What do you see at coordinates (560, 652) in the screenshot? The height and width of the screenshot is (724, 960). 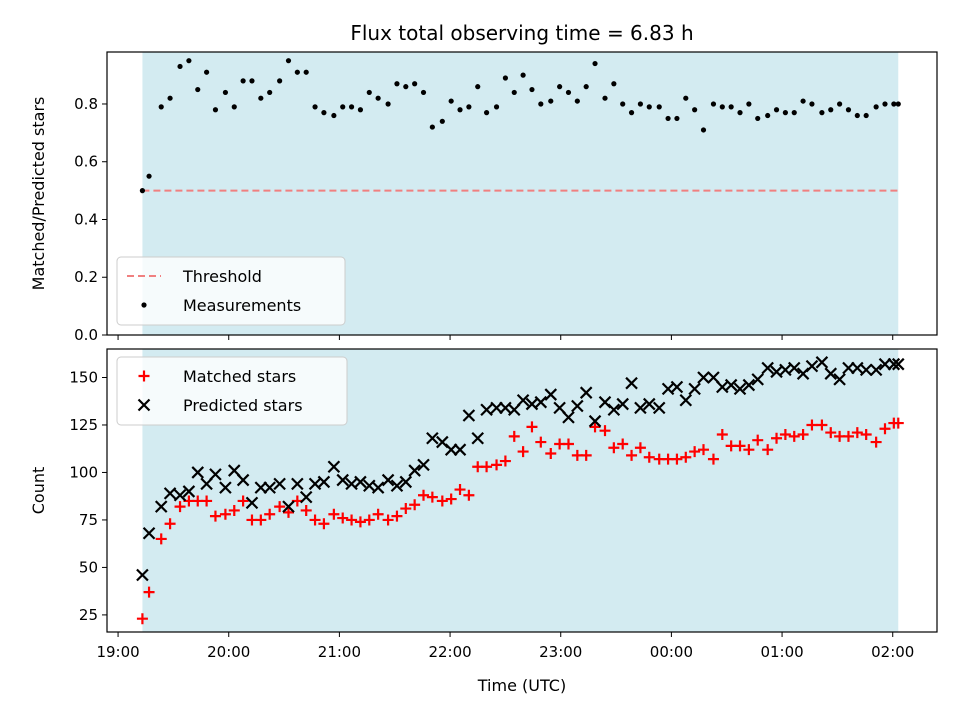 I see `x-tick-label: 23:00` at bounding box center [560, 652].